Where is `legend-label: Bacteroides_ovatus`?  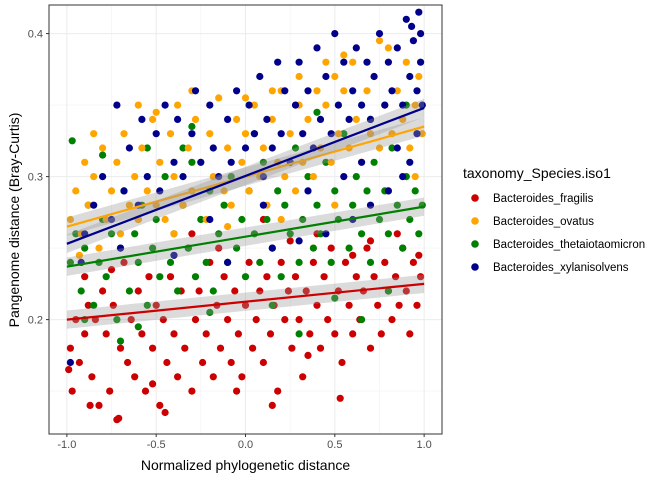 legend-label: Bacteroides_ovatus is located at coordinates (543, 222).